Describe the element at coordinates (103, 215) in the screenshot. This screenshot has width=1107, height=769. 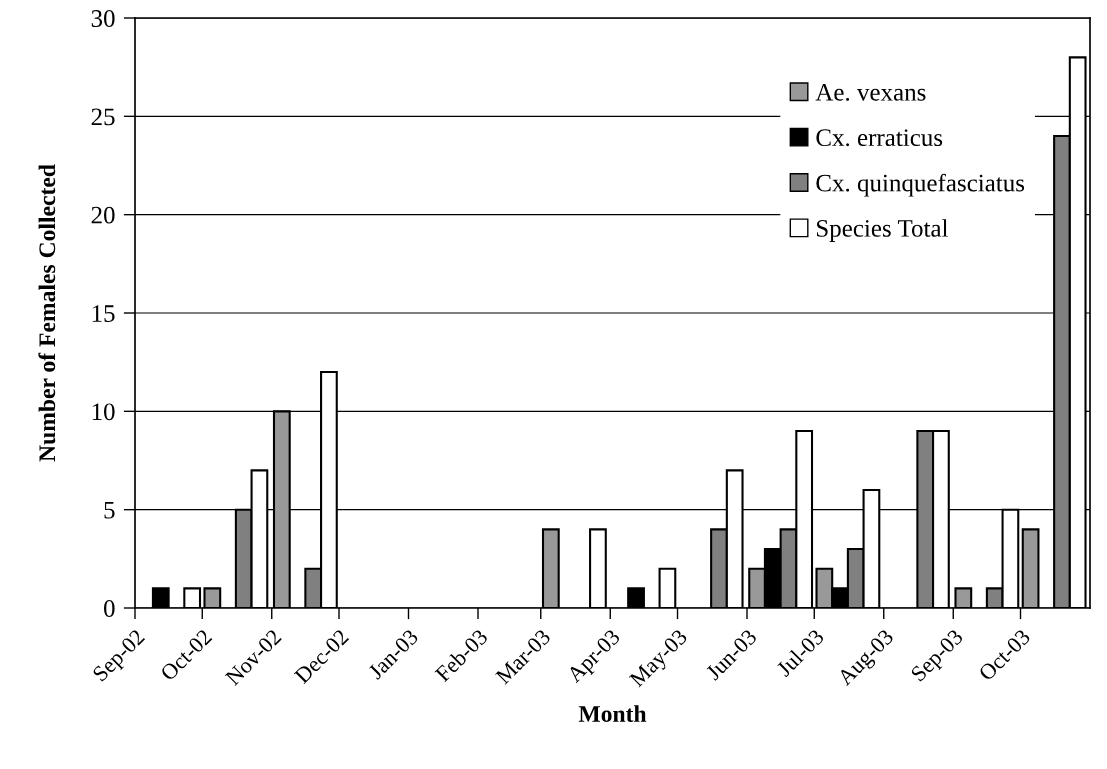
I see `y-tick-label: 20` at that location.